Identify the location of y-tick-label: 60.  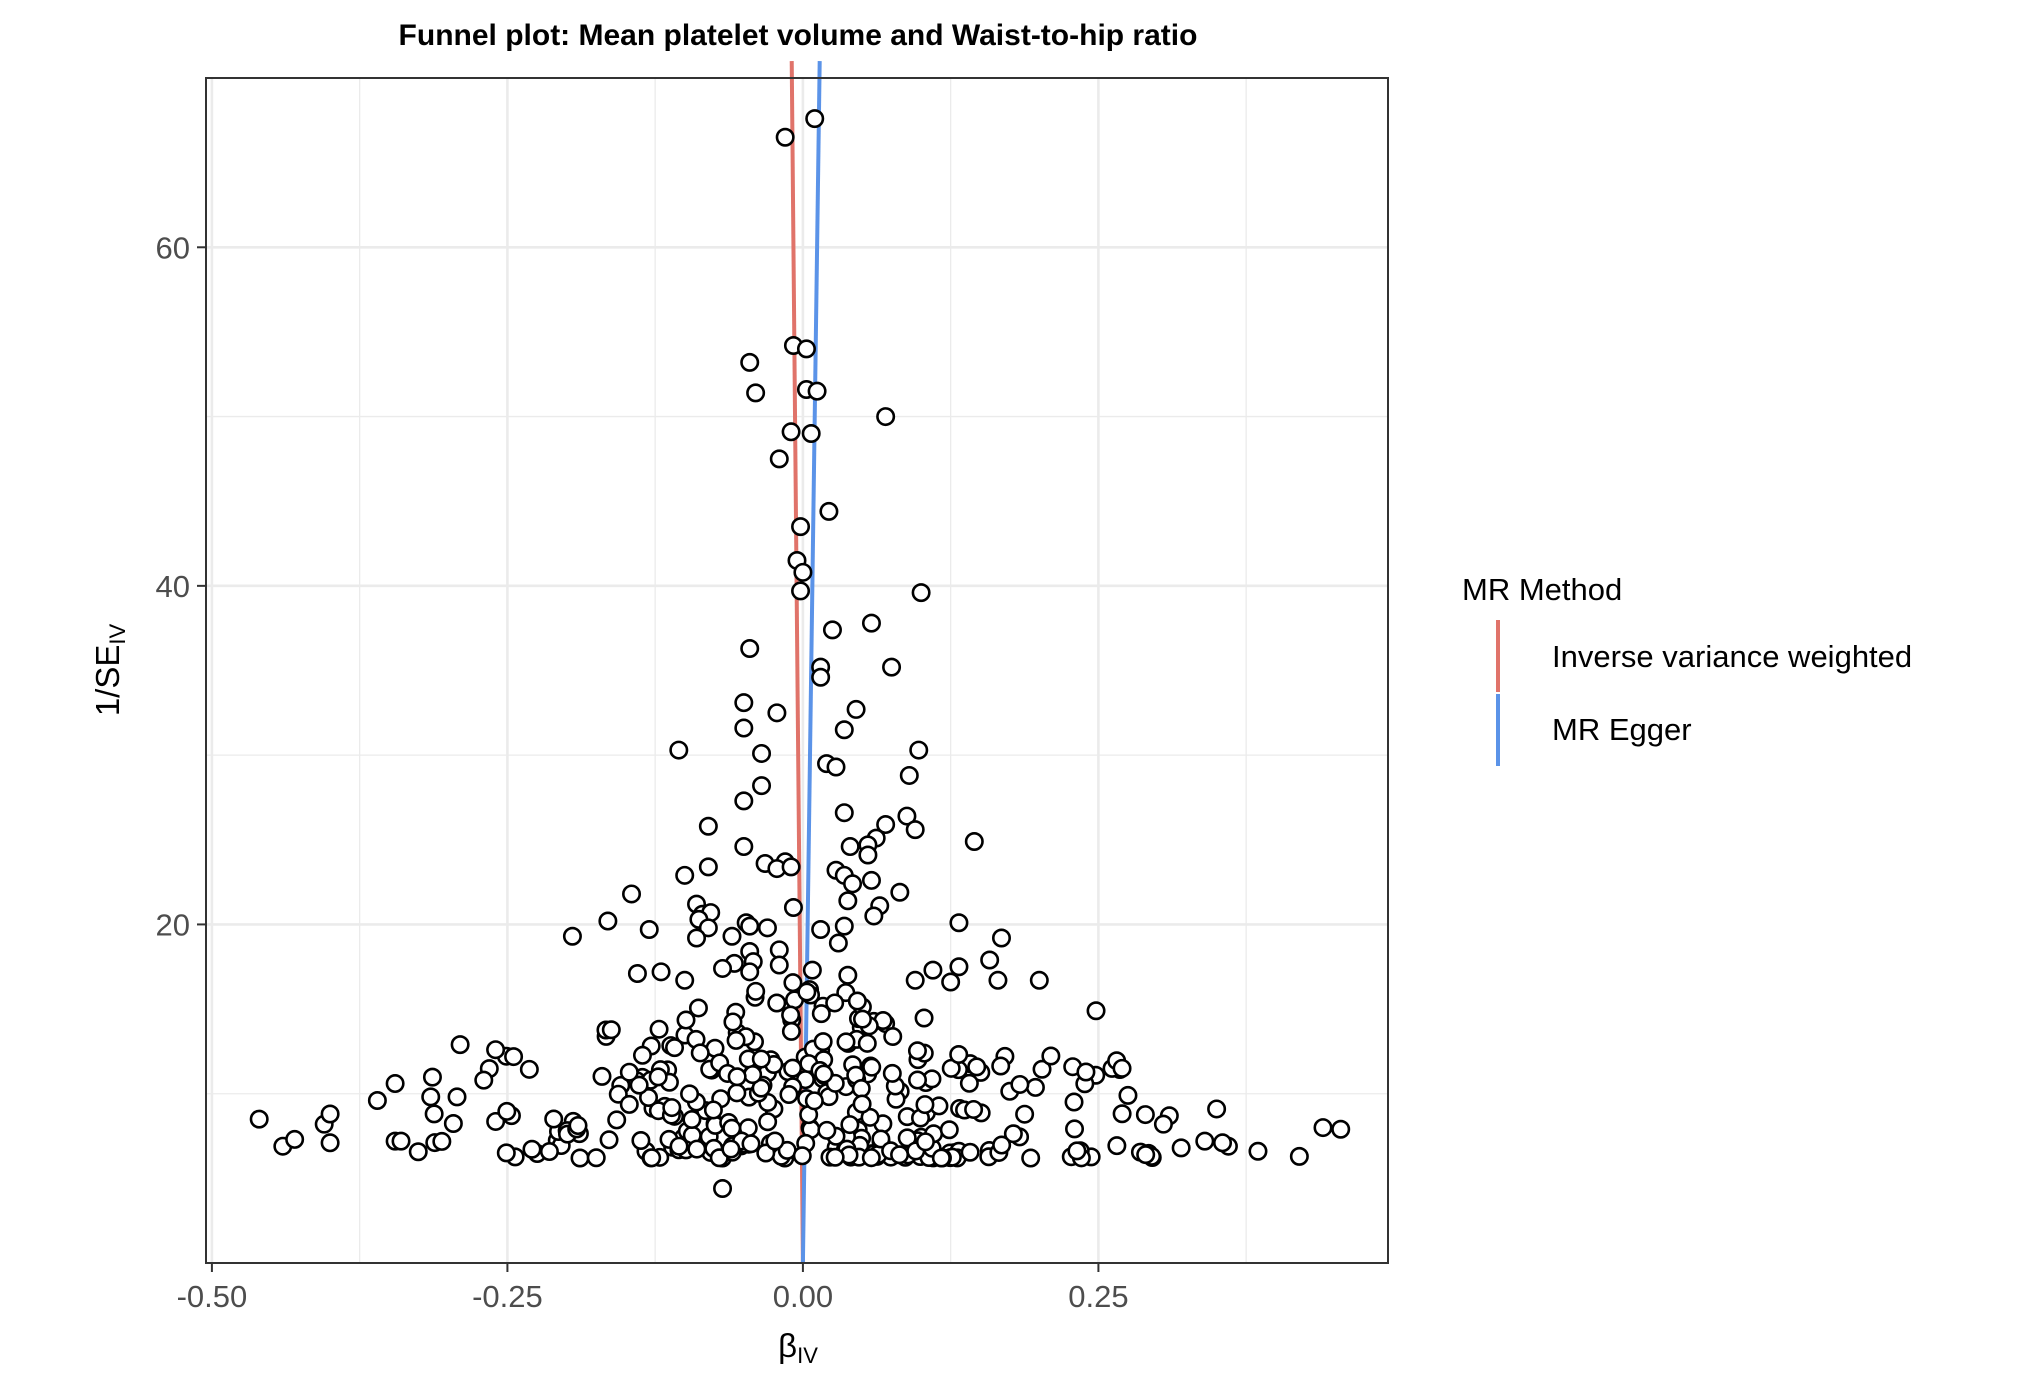
(173, 247).